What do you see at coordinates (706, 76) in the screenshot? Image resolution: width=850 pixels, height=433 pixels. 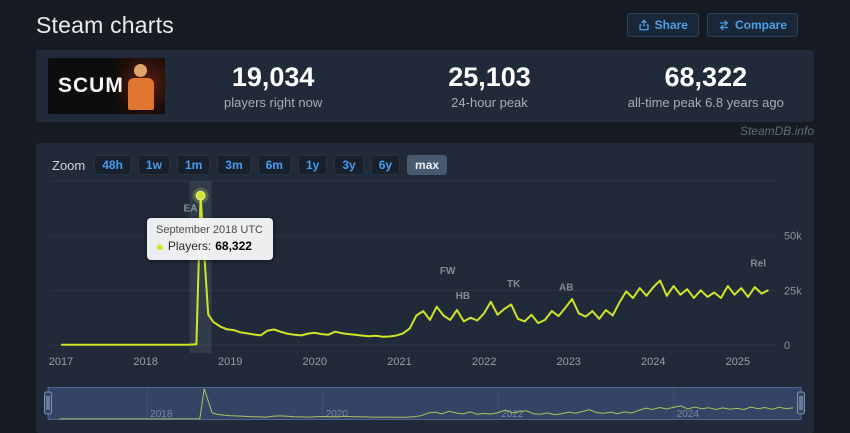 I see `stat-value: 68,322` at bounding box center [706, 76].